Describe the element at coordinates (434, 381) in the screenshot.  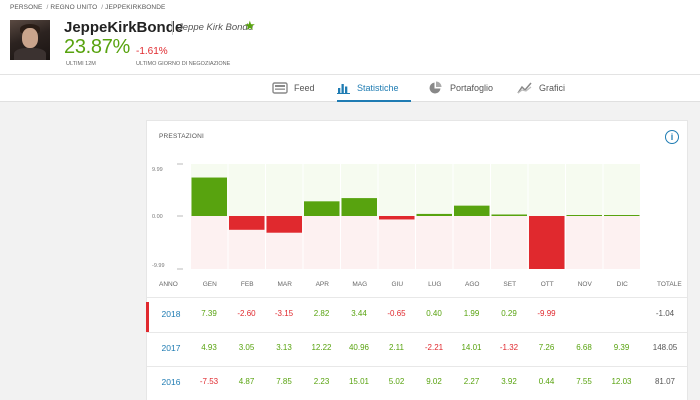
I see `table-cell: 9.02` at that location.